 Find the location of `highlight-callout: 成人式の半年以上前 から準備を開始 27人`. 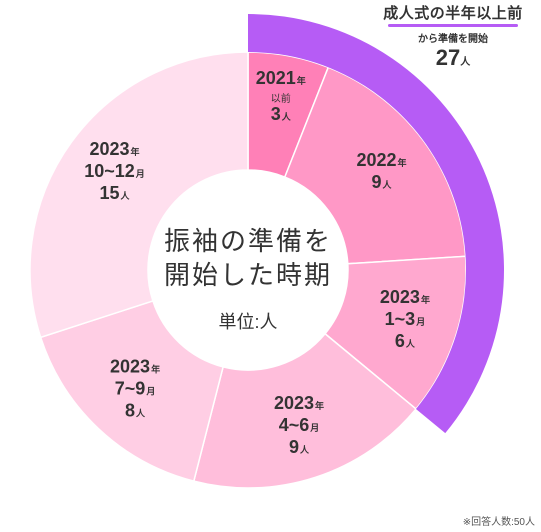

highlight-callout: 成人式の半年以上前 から準備を開始 27人 is located at coordinates (453, 36).